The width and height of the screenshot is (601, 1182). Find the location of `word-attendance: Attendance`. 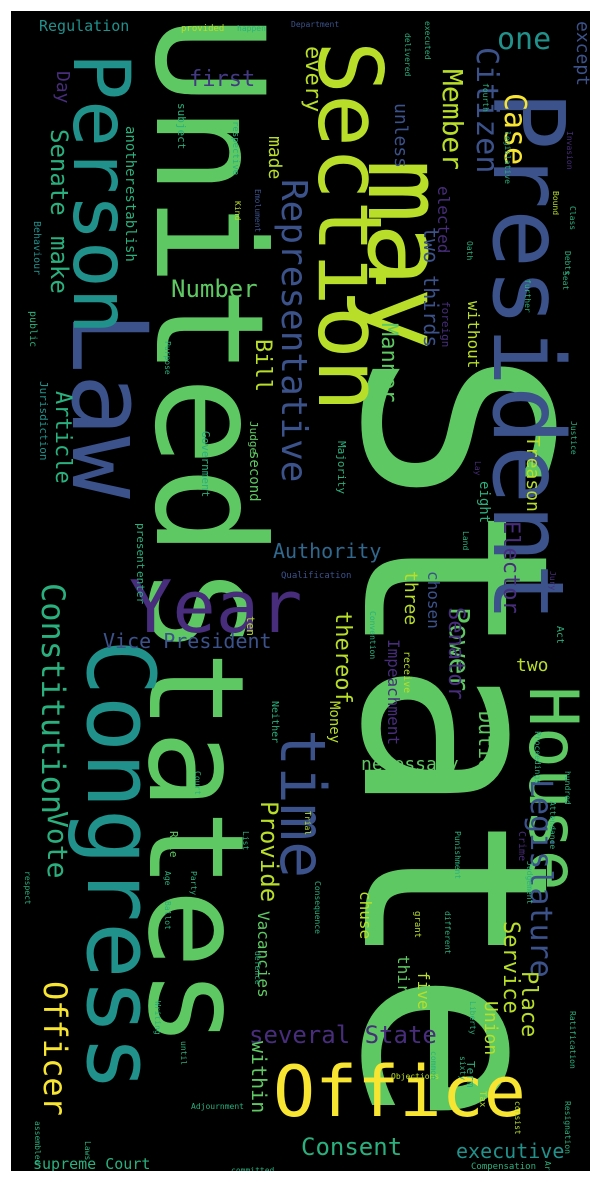

word-attendance: Attendance is located at coordinates (552, 825).